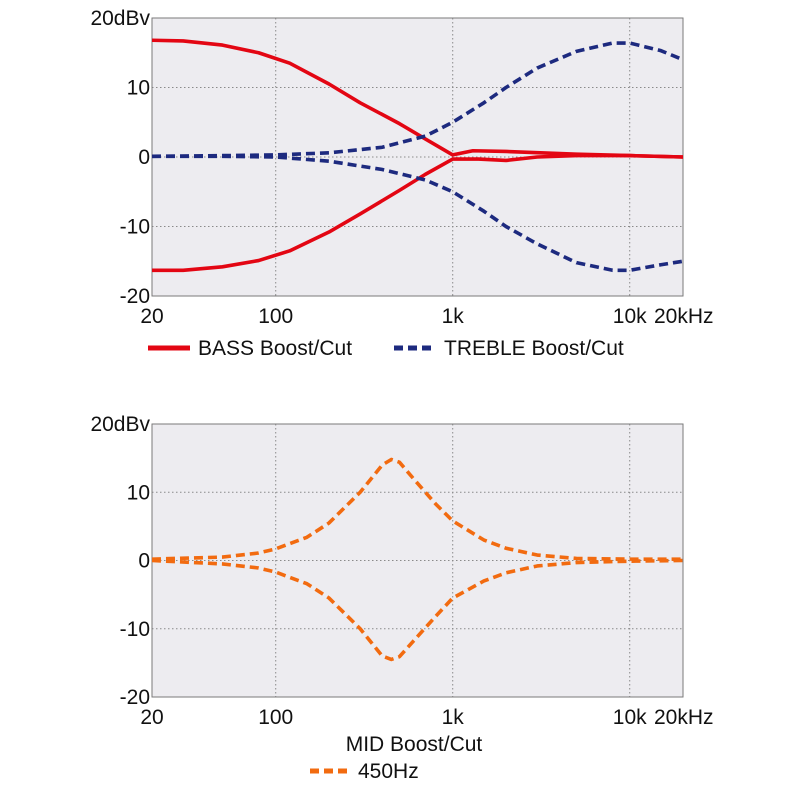  I want to click on legend-label: BASS Boost/Cut, so click(275, 348).